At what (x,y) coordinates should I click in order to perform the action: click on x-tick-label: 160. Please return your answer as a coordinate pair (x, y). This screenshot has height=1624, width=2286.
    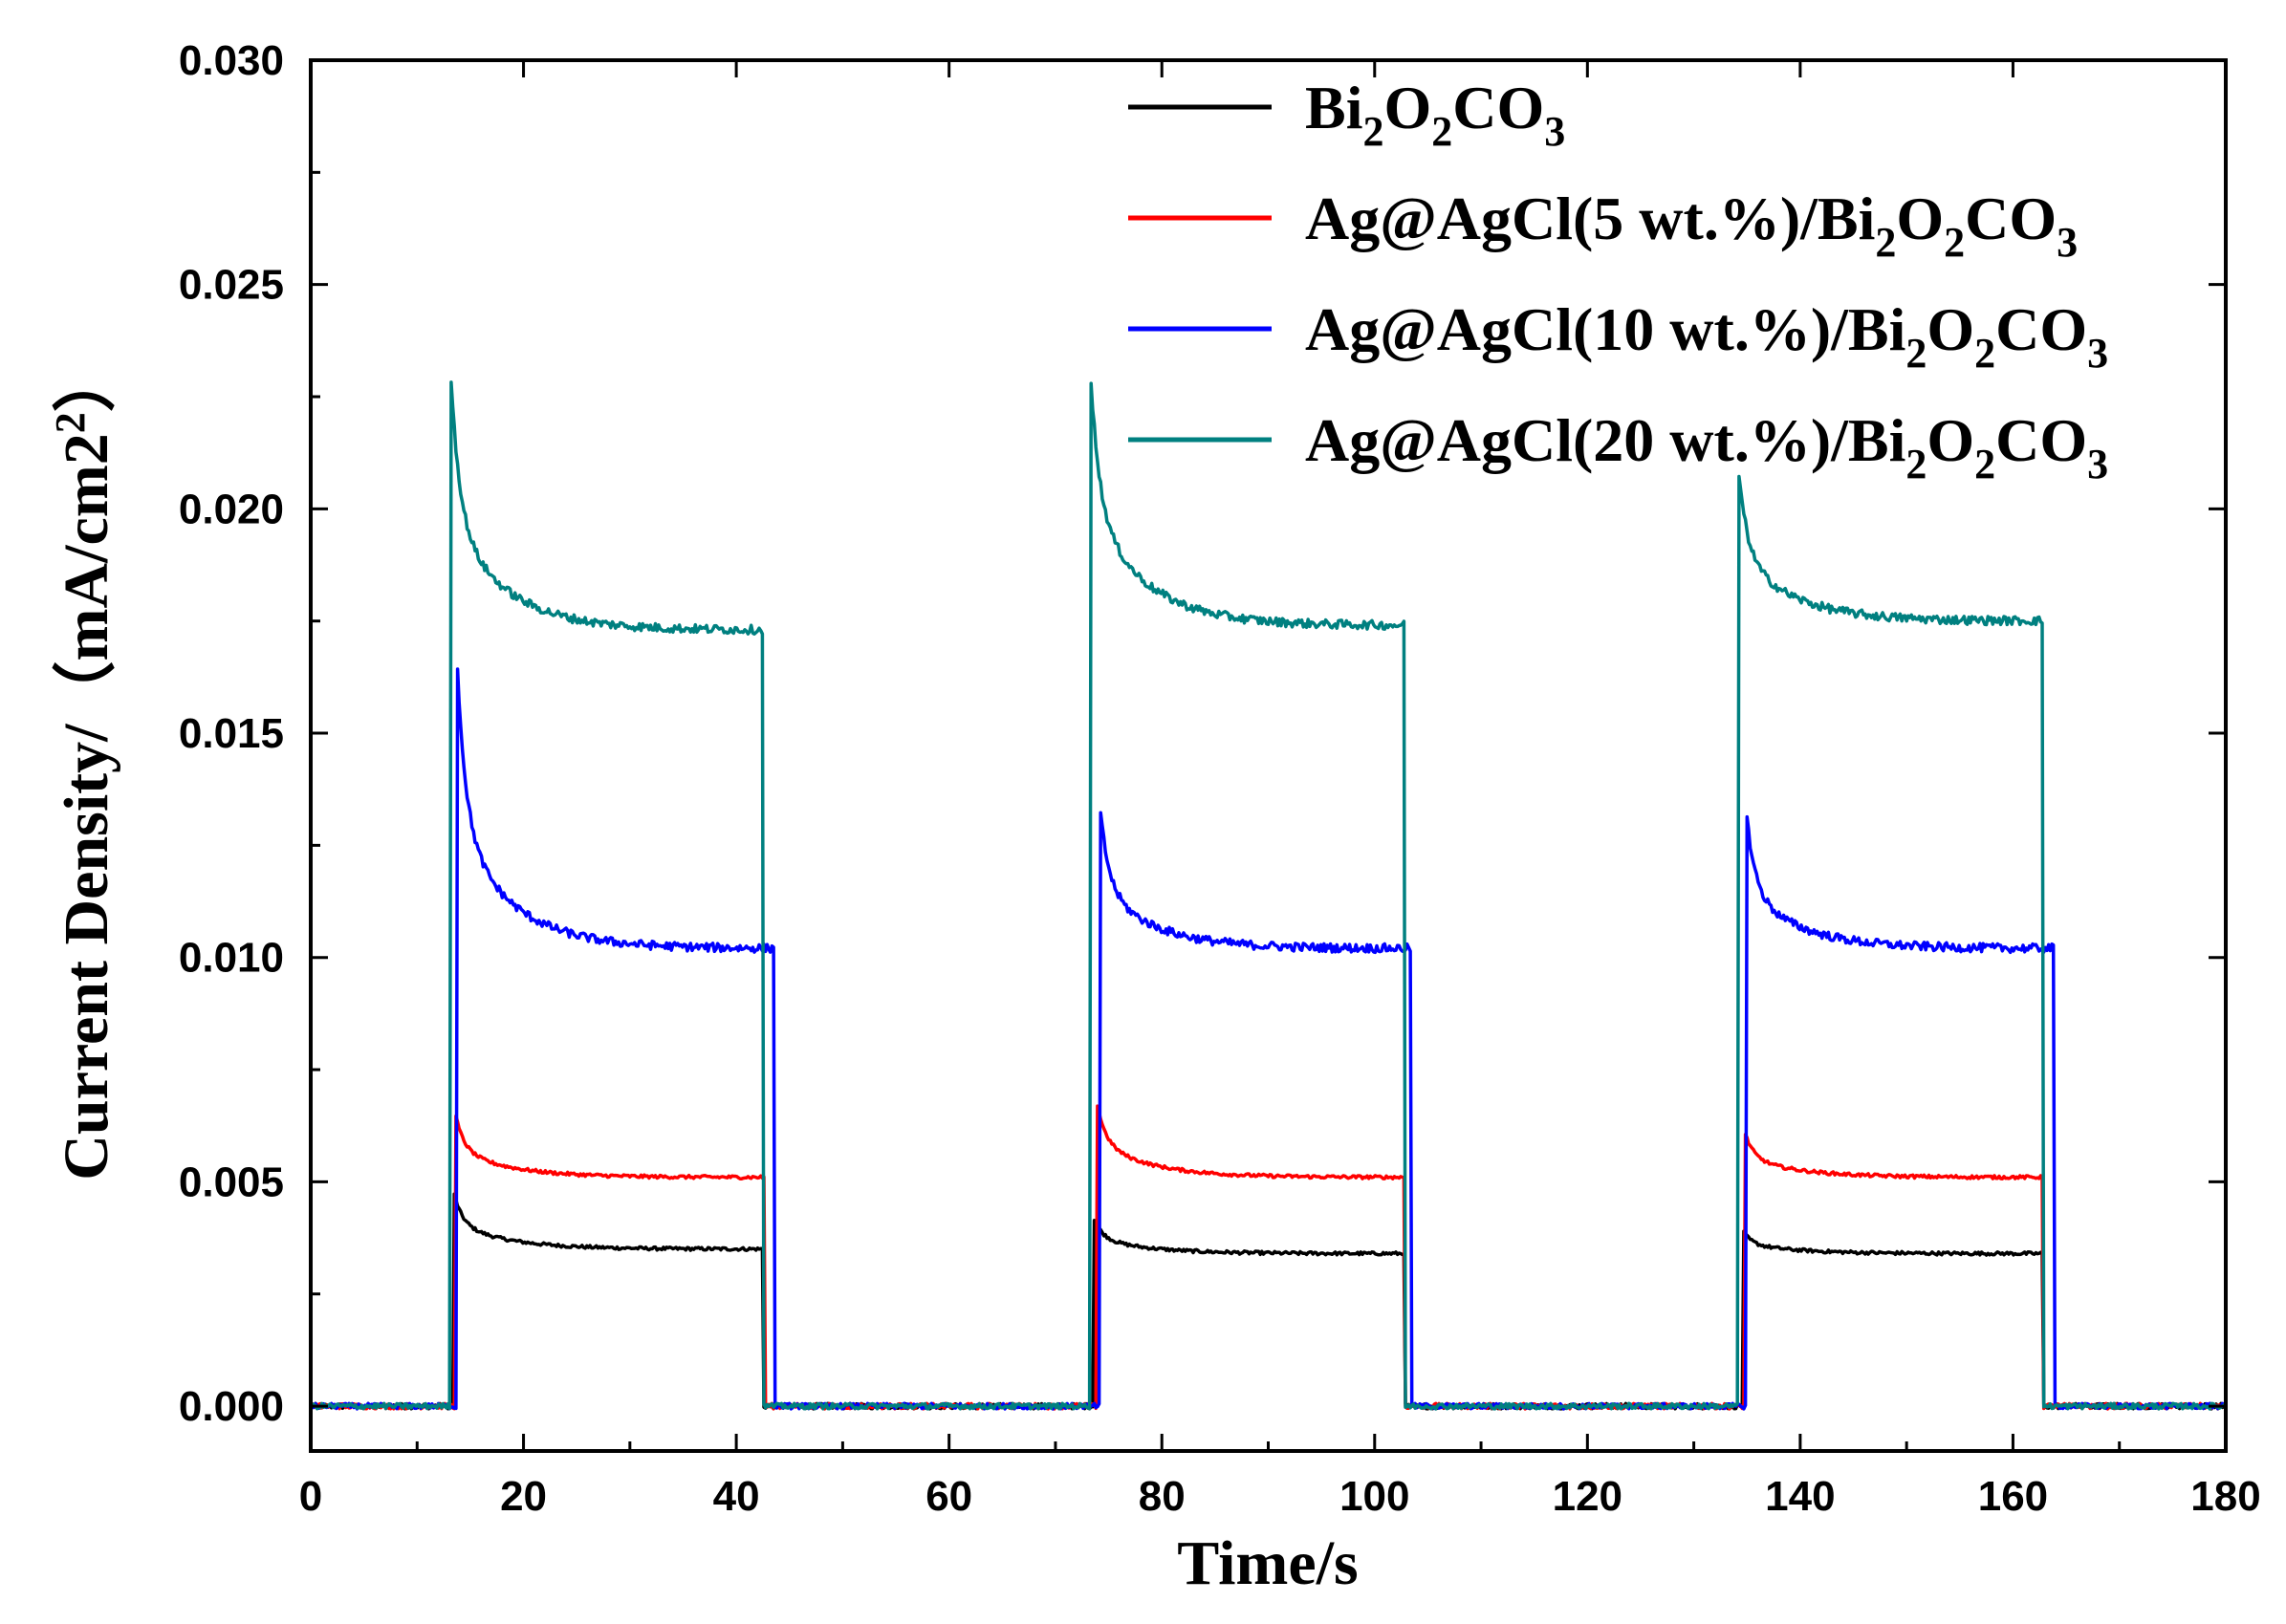
    Looking at the image, I should click on (2013, 1496).